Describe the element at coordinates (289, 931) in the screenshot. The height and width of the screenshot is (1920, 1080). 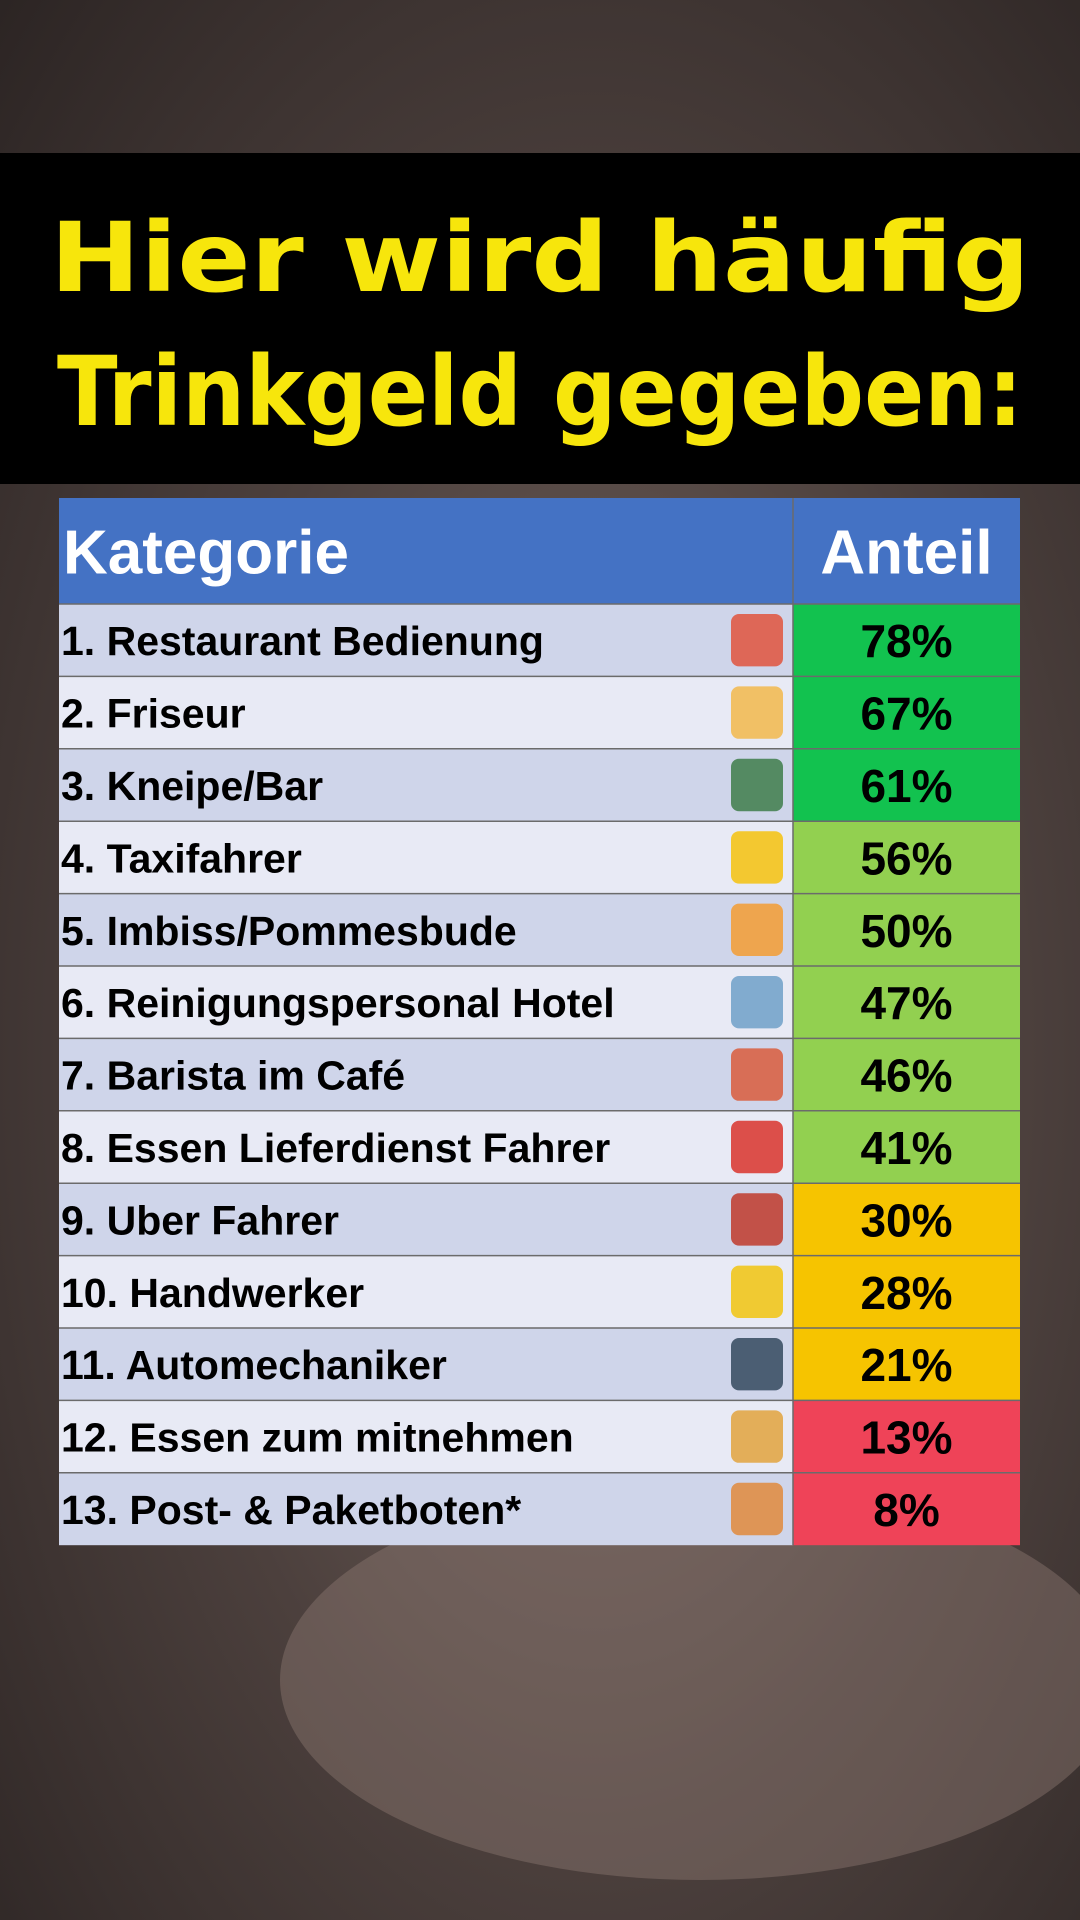
I see `category-label: 5. Imbiss/Pommesbude` at that location.